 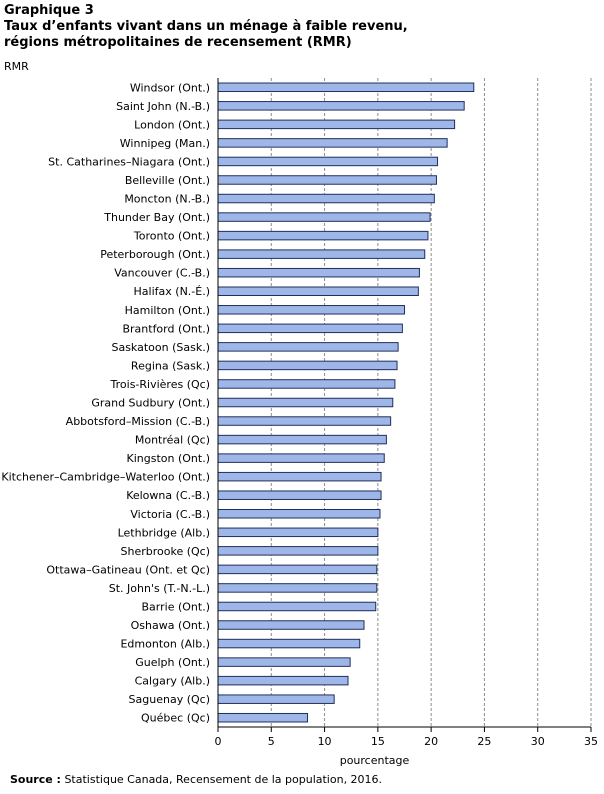 I want to click on category-label-28: St. John's (T.-N.-L.), so click(x=159, y=588).